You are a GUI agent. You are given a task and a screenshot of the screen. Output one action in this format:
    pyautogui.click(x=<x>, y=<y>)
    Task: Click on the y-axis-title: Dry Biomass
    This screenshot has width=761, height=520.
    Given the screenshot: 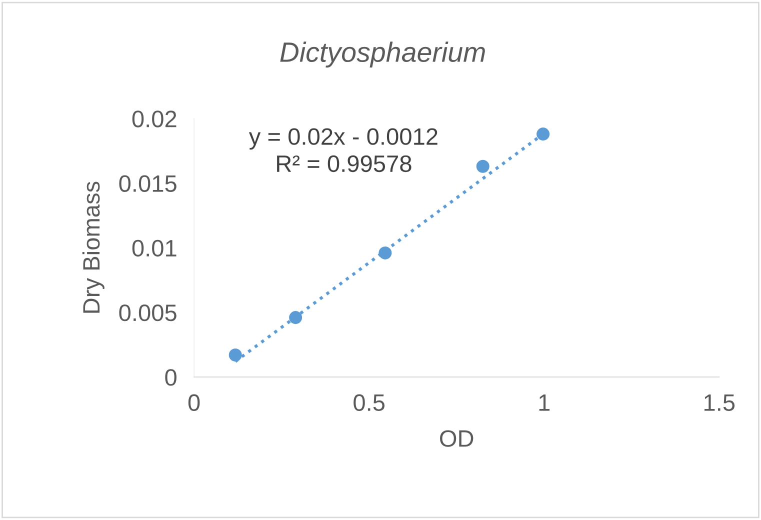 What is the action you would take?
    pyautogui.click(x=93, y=247)
    